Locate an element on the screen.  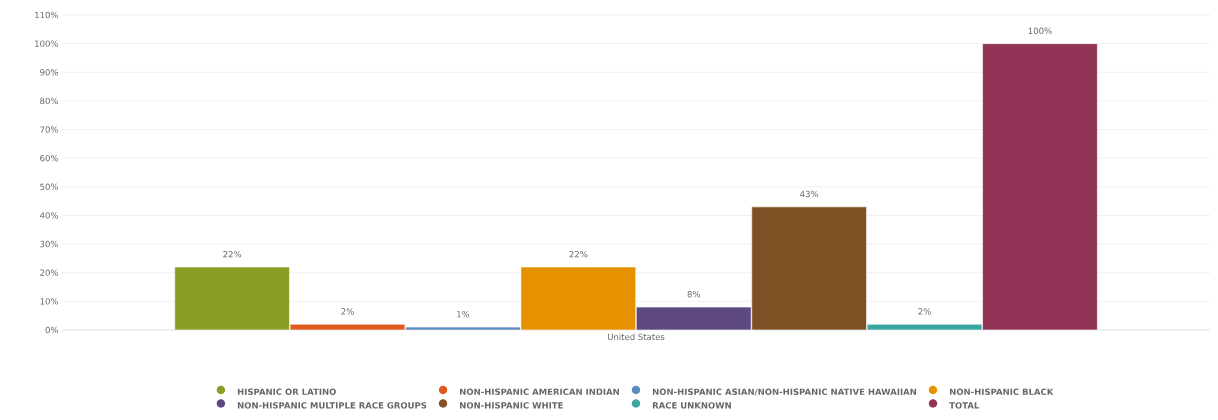
y-tick-label: 30% is located at coordinates (49, 244).